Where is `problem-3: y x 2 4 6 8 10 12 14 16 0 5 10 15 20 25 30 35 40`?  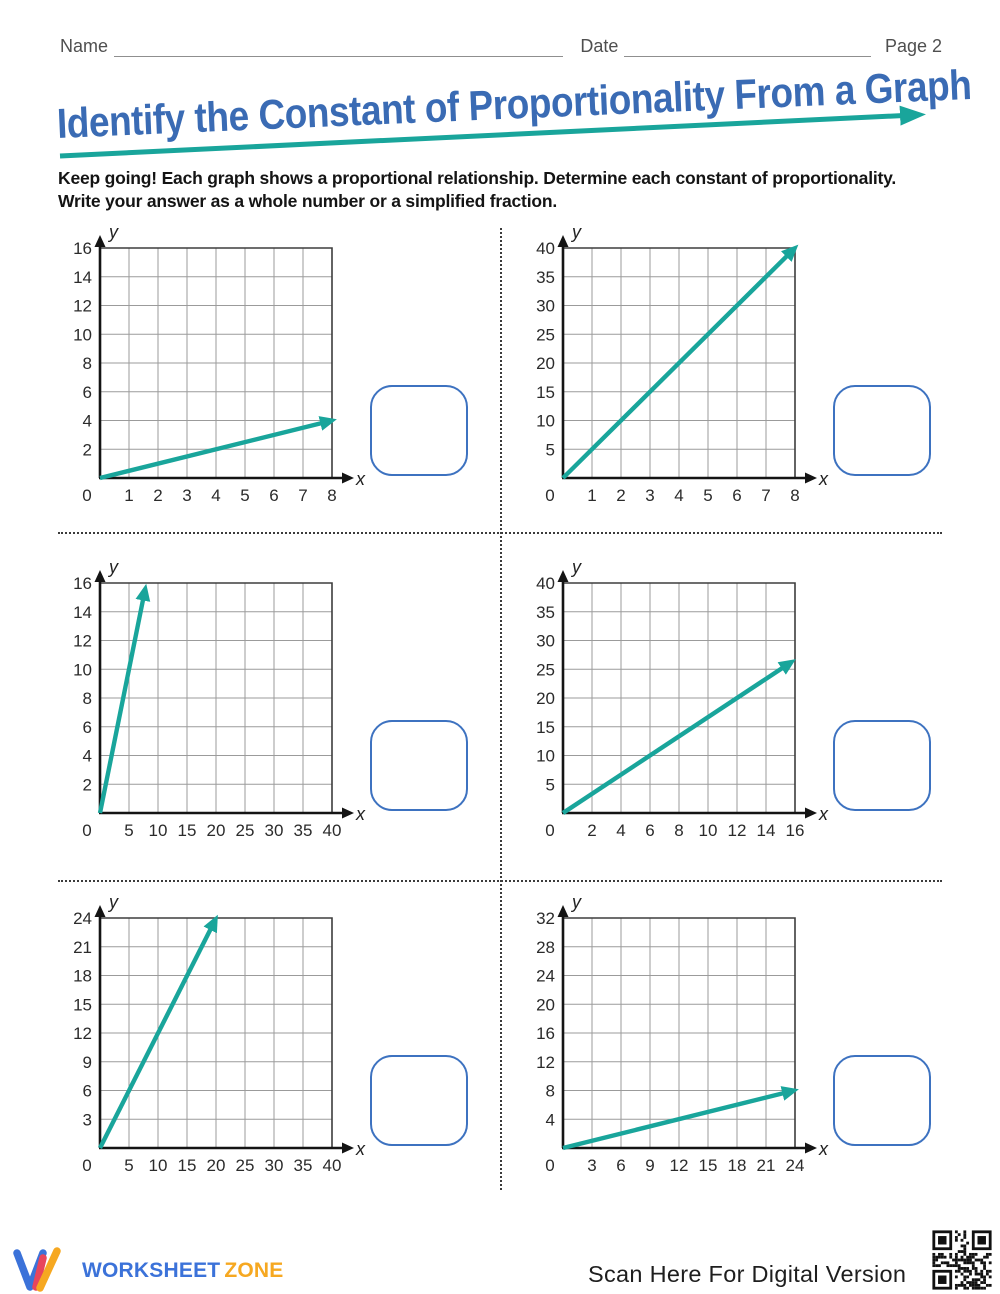
problem-3: y x 2 4 6 8 10 12 14 16 0 5 10 15 20 25 30 35 40 is located at coordinates (274, 705).